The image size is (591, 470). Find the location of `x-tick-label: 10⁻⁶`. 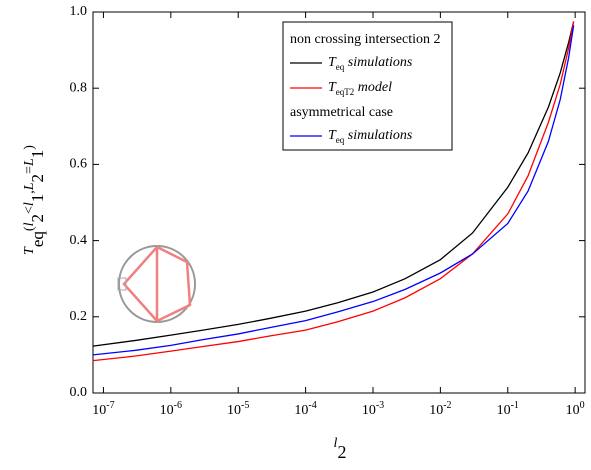

x-tick-label: 10⁻⁶ is located at coordinates (171, 409).